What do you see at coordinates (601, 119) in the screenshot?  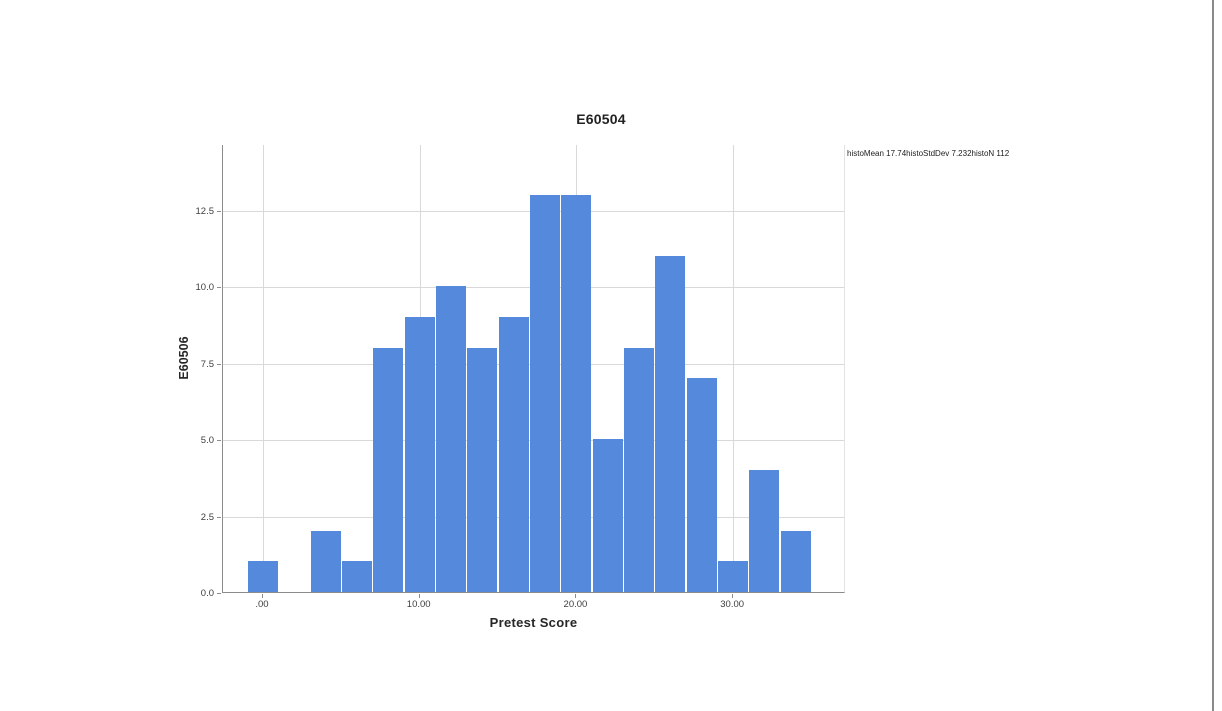 I see `chart-title: E60504` at bounding box center [601, 119].